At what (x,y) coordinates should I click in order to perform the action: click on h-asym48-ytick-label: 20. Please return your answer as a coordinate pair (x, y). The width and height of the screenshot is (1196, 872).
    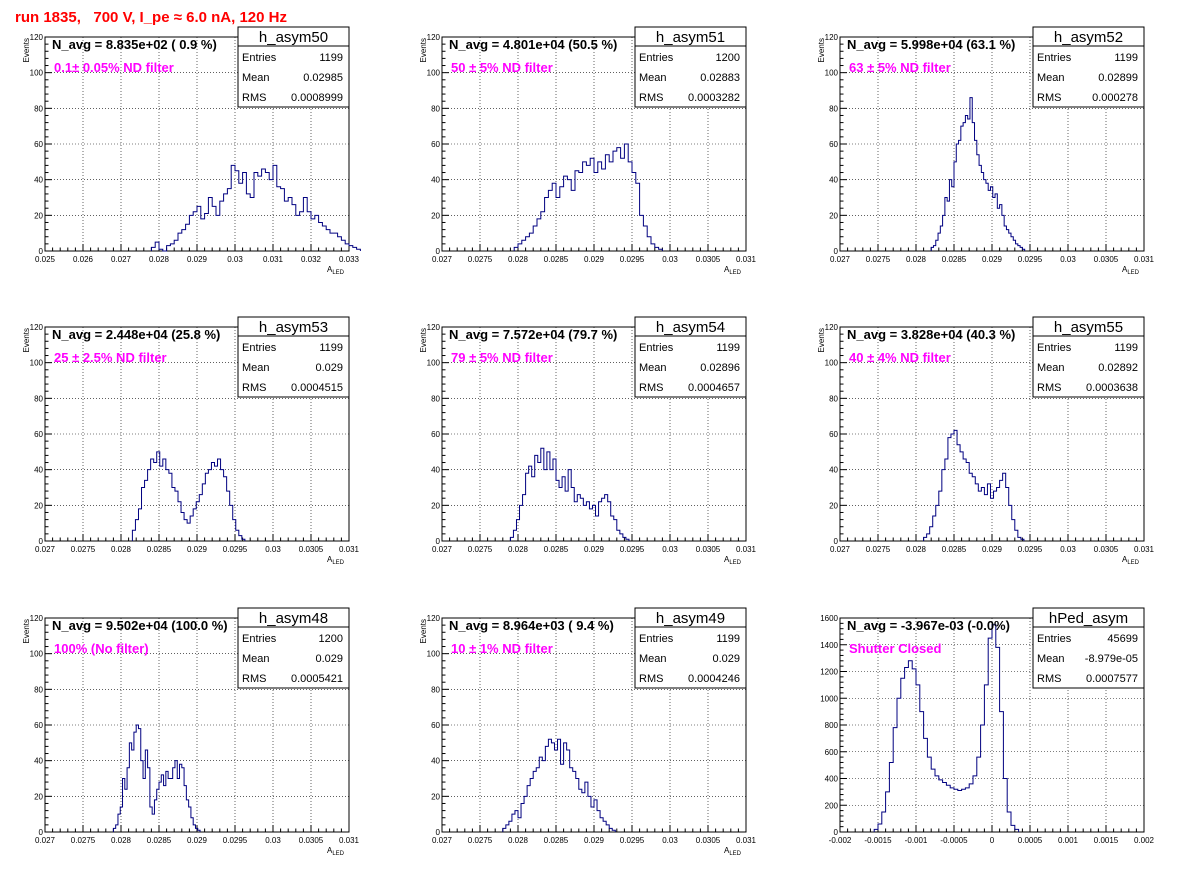
    Looking at the image, I should click on (38, 796).